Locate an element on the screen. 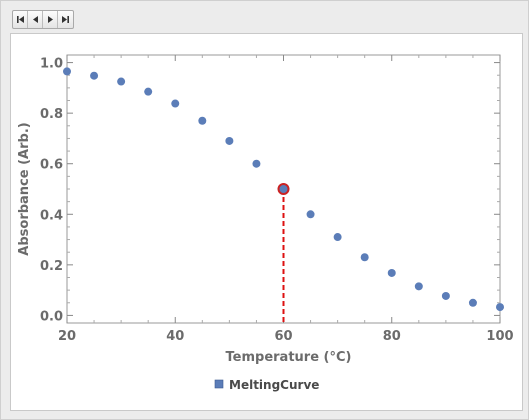 This screenshot has height=420, width=529. skip-to-start-icon is located at coordinates (20, 19).